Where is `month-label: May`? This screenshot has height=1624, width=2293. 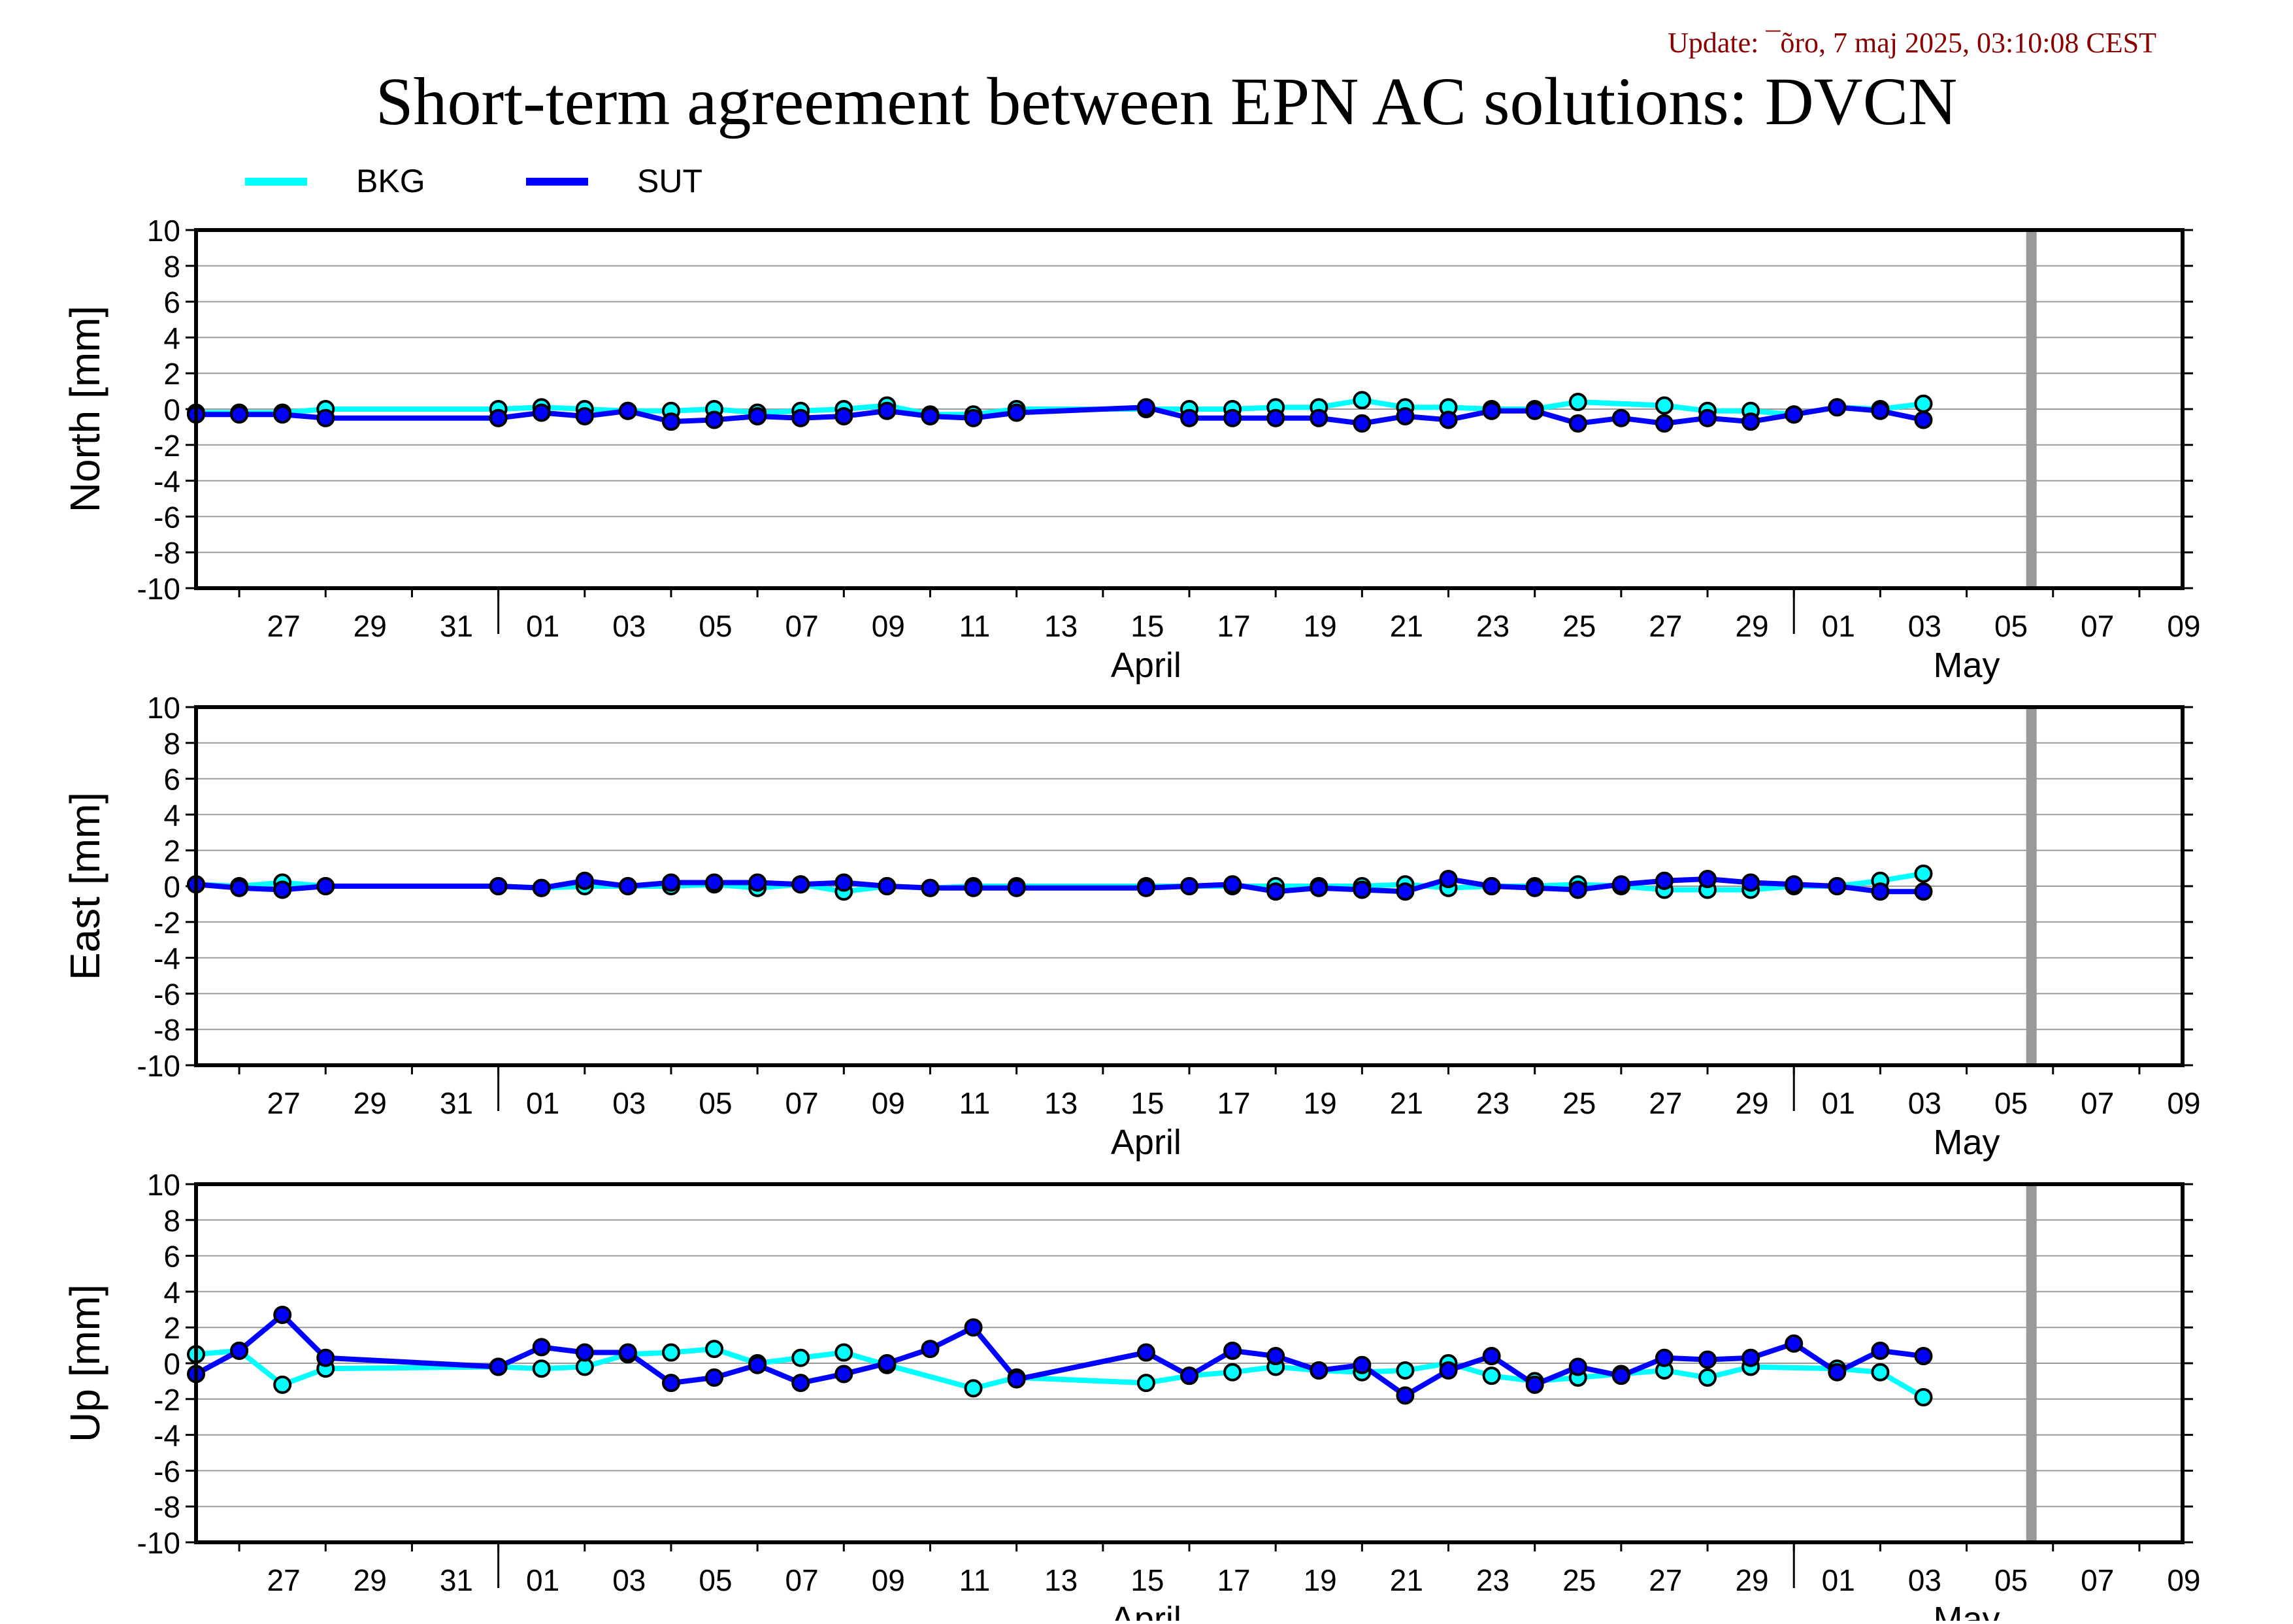
month-label: May is located at coordinates (1967, 665).